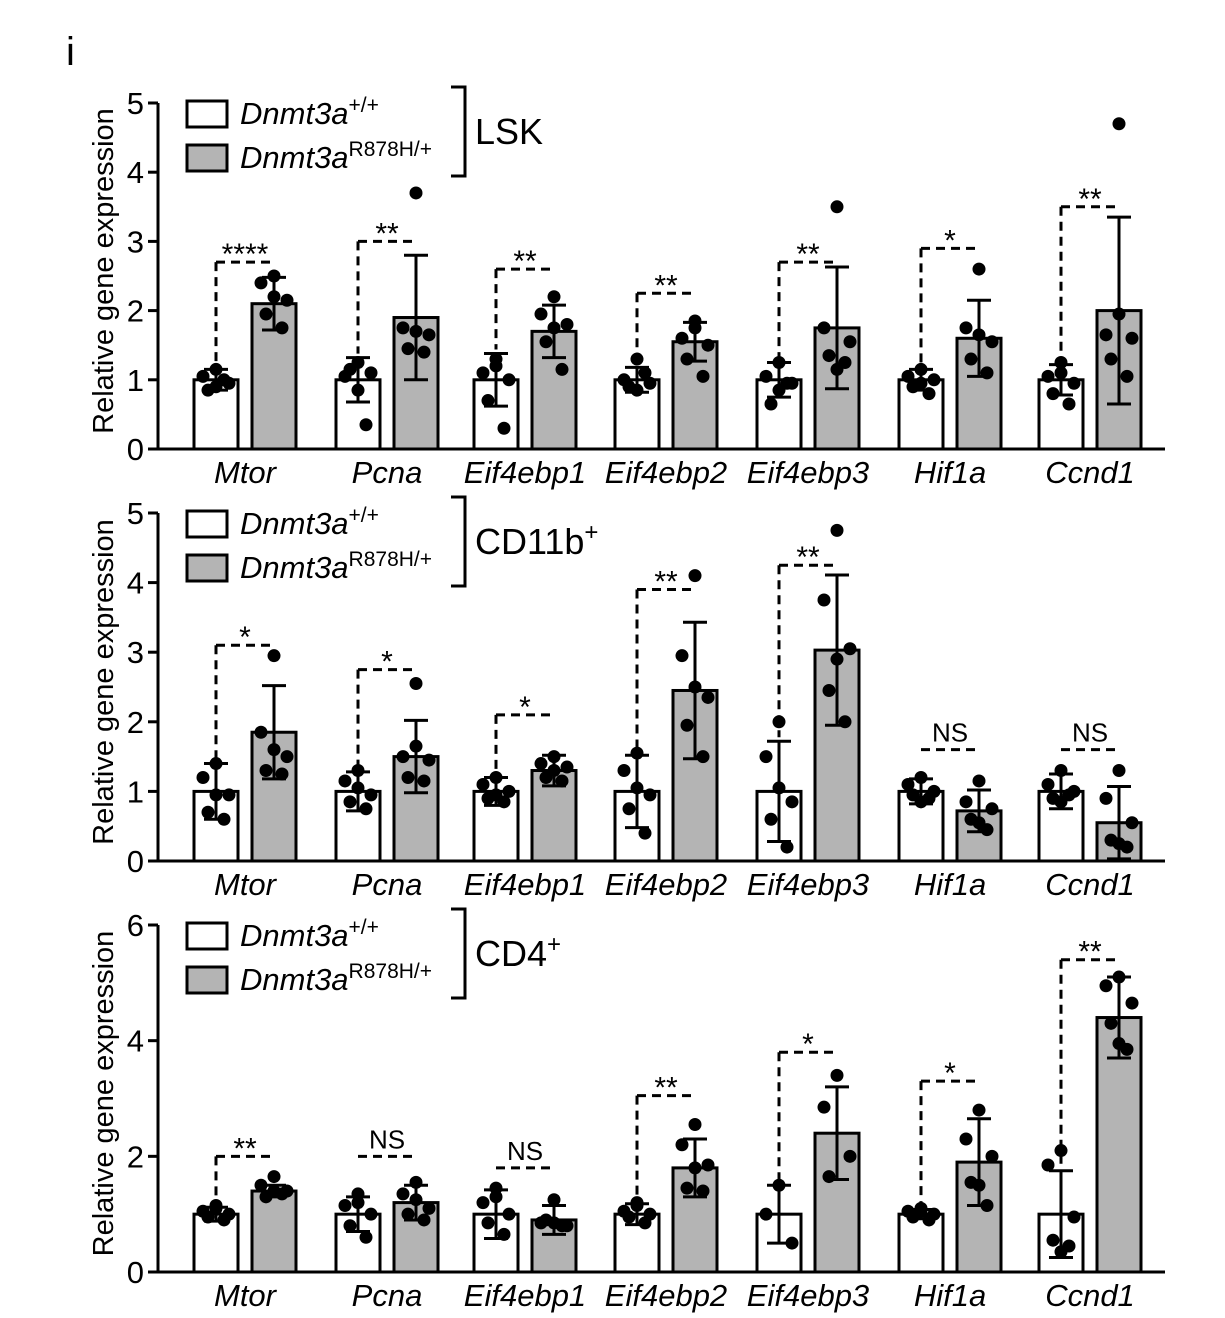 Image resolution: width=1225 pixels, height=1318 pixels. Describe the element at coordinates (135, 103) in the screenshot. I see `y-tick-label: 5` at that location.